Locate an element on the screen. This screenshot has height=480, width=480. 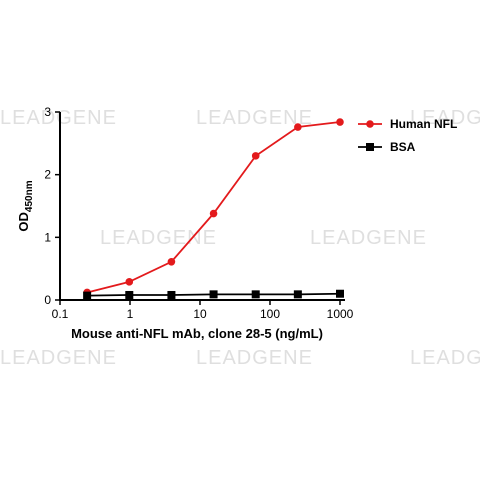
y-axis-title: OD450nm is located at coordinates (25, 205).